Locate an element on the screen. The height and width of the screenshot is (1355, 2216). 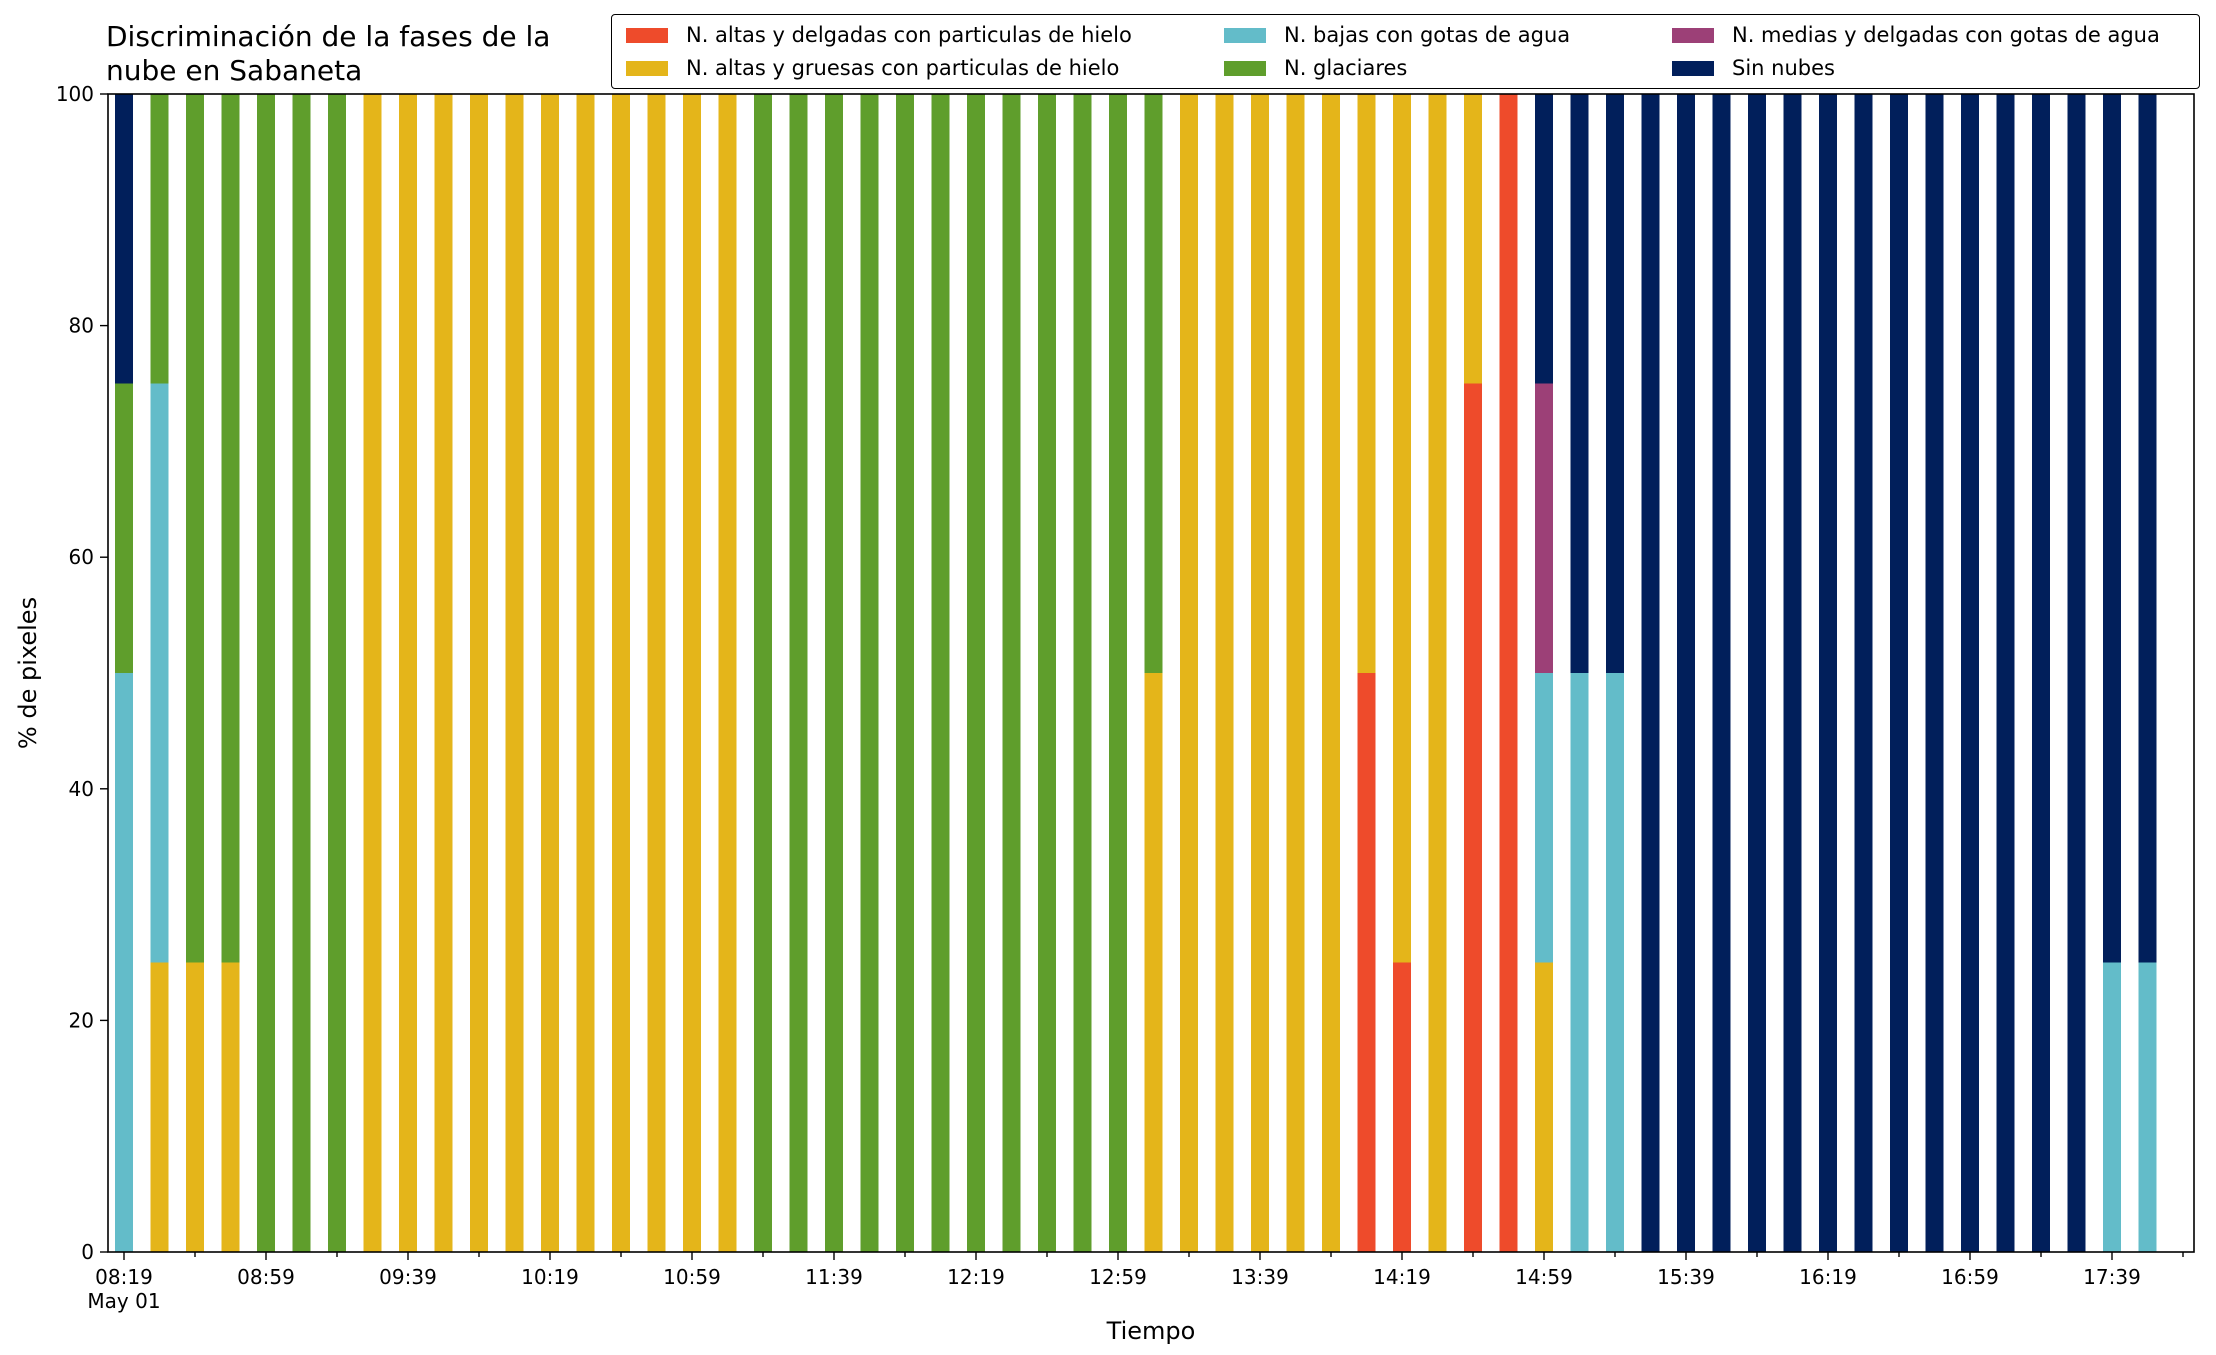
x-tick-label: 14:59 is located at coordinates (1544, 1277).